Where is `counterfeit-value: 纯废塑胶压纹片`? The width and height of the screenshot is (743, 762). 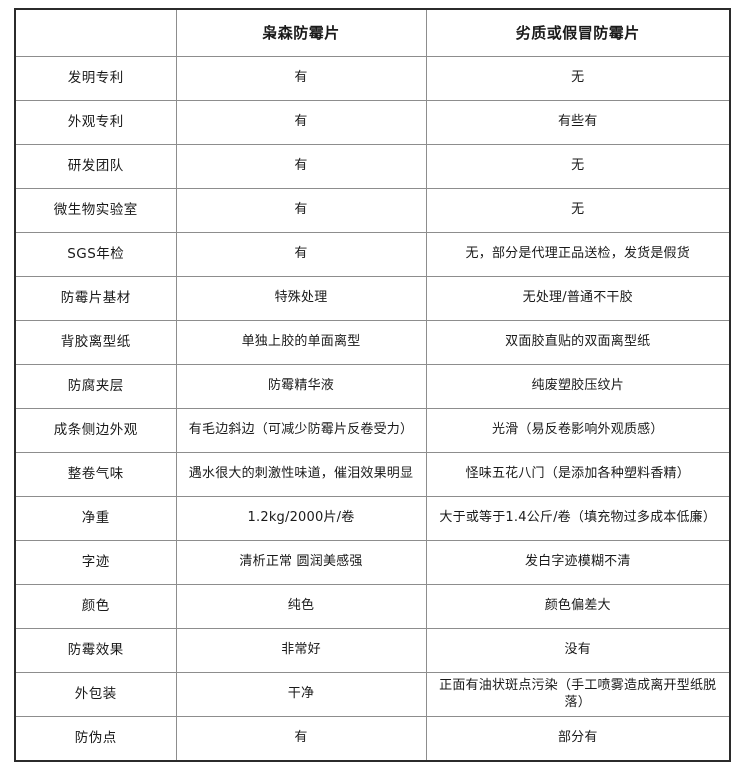 counterfeit-value: 纯废塑胶压纹片 is located at coordinates (578, 386).